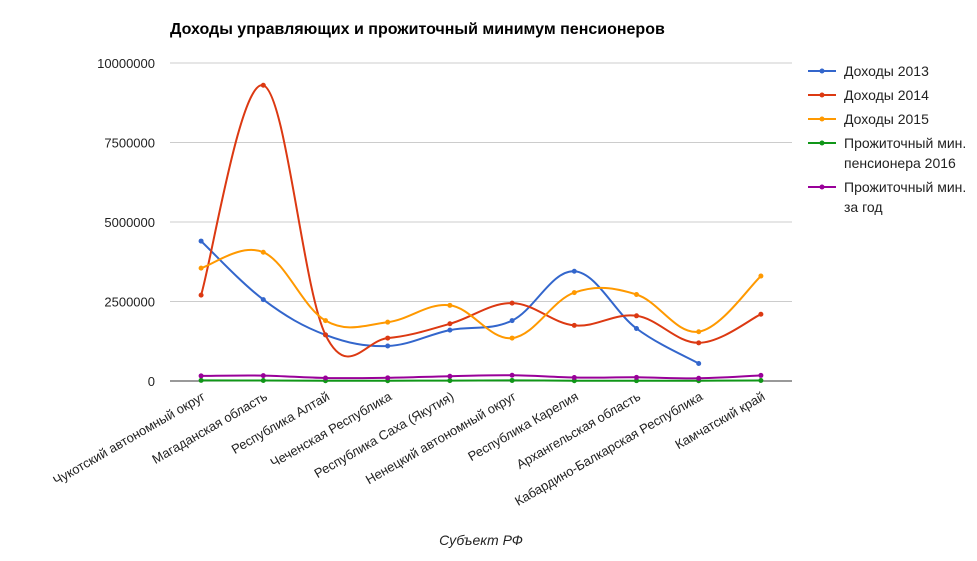 This screenshot has height=561, width=977. I want to click on y-tick-label: 0, so click(151, 381).